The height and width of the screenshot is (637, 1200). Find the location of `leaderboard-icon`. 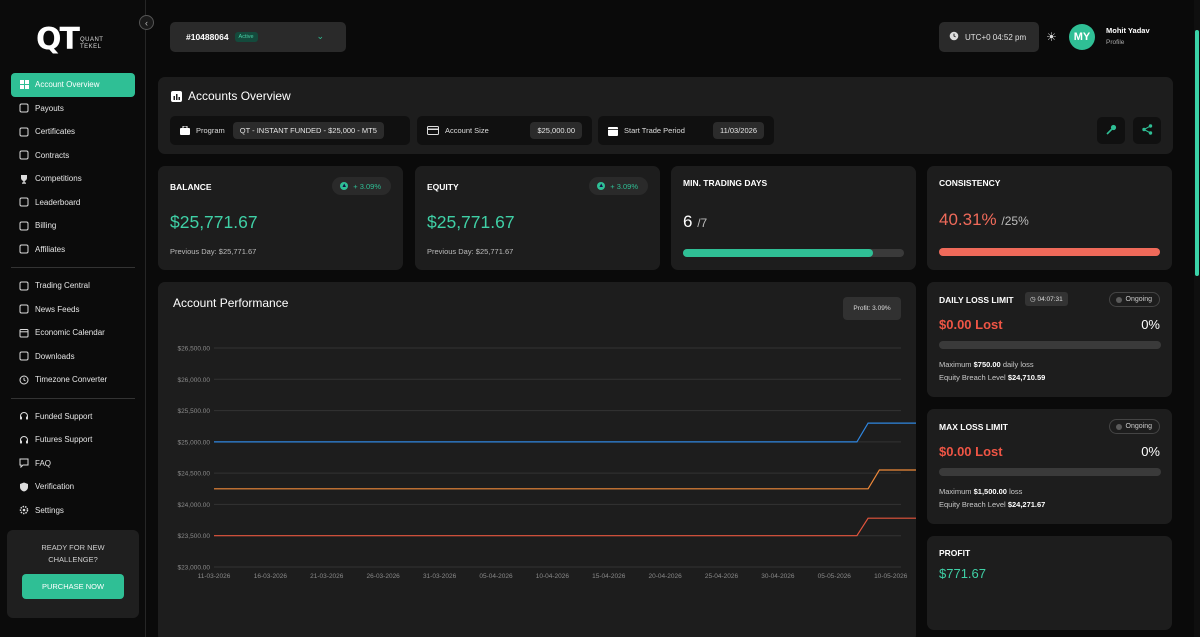

leaderboard-icon is located at coordinates (24, 202).